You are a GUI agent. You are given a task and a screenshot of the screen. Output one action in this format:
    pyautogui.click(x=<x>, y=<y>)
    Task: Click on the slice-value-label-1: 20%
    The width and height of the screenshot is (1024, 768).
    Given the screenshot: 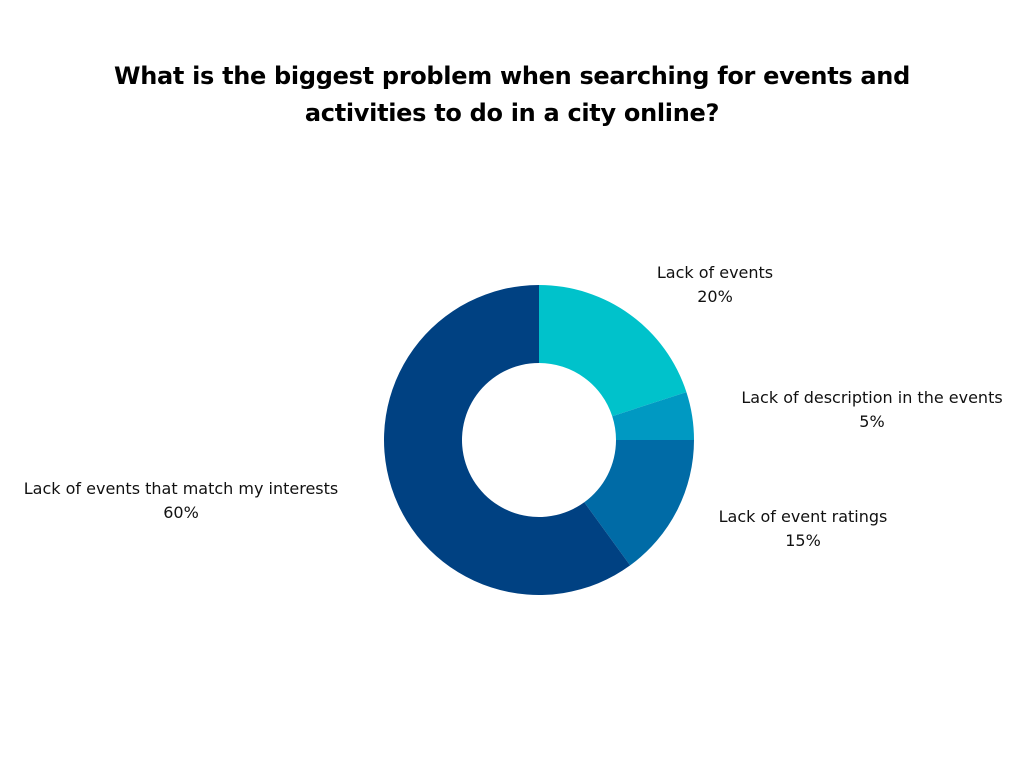 What is the action you would take?
    pyautogui.click(x=715, y=296)
    